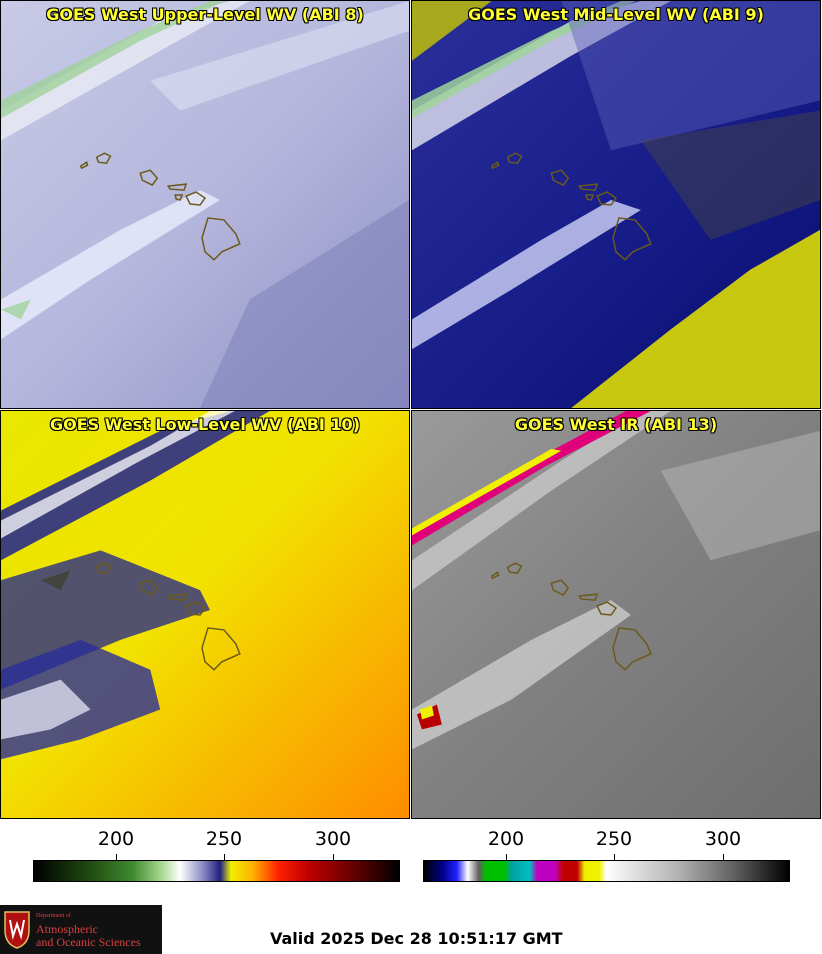 This screenshot has height=954, width=822. I want to click on panel-title: GOES West Low-Level WV (ABI 10), so click(204, 424).